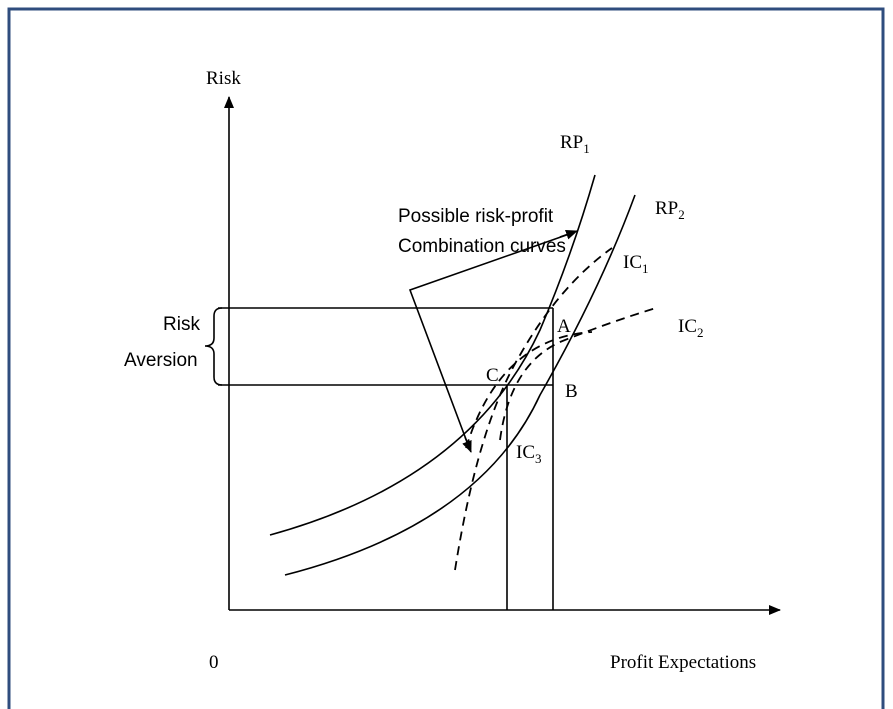 The width and height of the screenshot is (893, 709). I want to click on point-label: A, so click(564, 326).